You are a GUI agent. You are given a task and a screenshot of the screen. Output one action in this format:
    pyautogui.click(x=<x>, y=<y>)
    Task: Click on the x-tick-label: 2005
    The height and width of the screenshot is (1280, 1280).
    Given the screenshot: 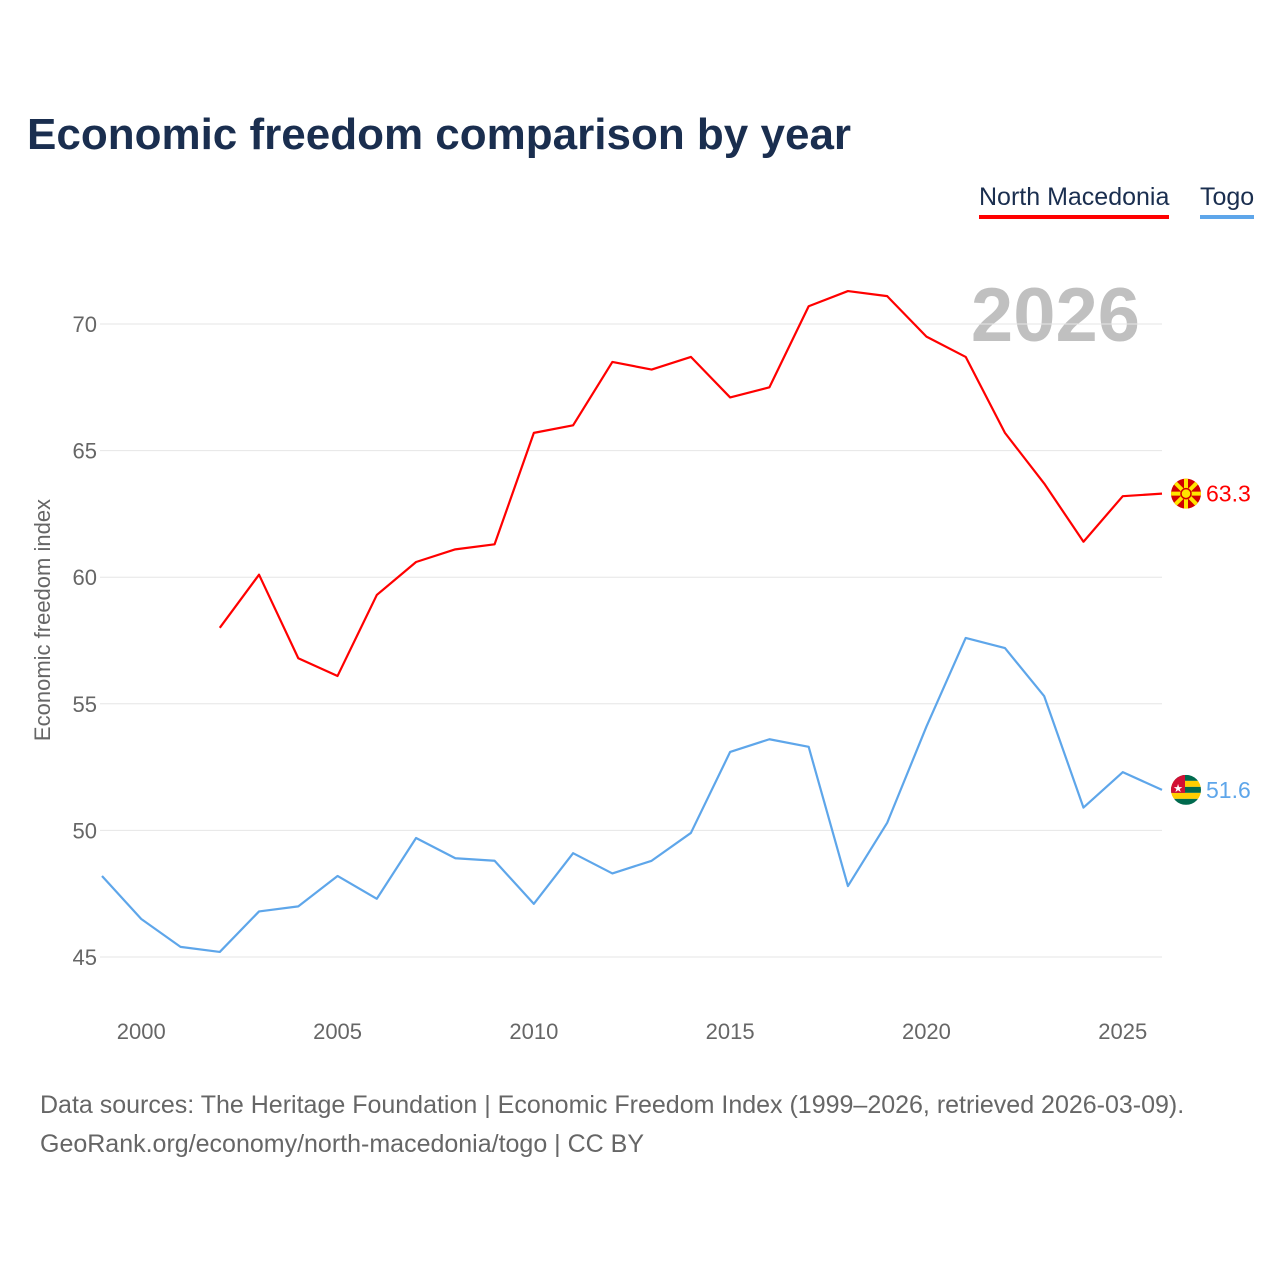 What is the action you would take?
    pyautogui.click(x=337, y=1031)
    